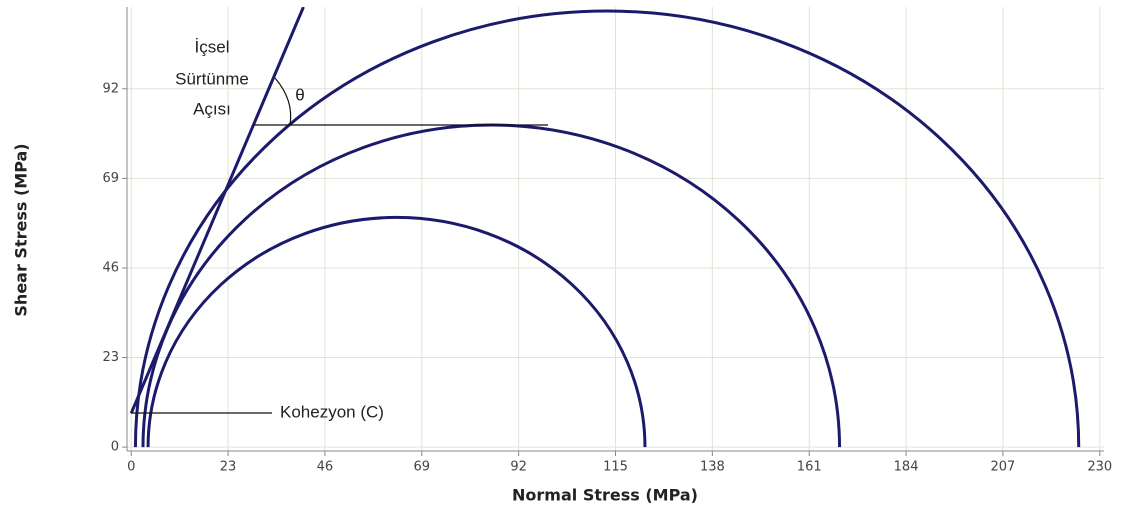 The width and height of the screenshot is (1126, 515). What do you see at coordinates (212, 108) in the screenshot?
I see `annotation: Açısı` at bounding box center [212, 108].